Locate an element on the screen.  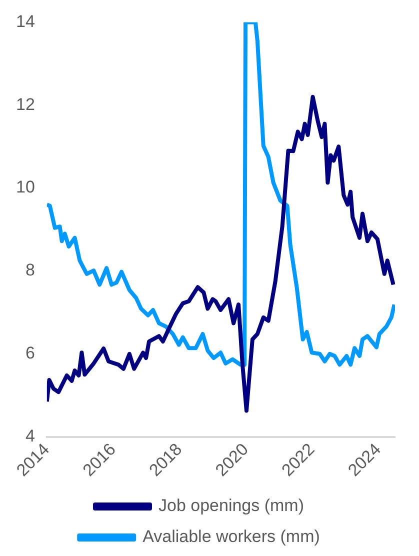
y-tick-label: 6 is located at coordinates (30, 353).